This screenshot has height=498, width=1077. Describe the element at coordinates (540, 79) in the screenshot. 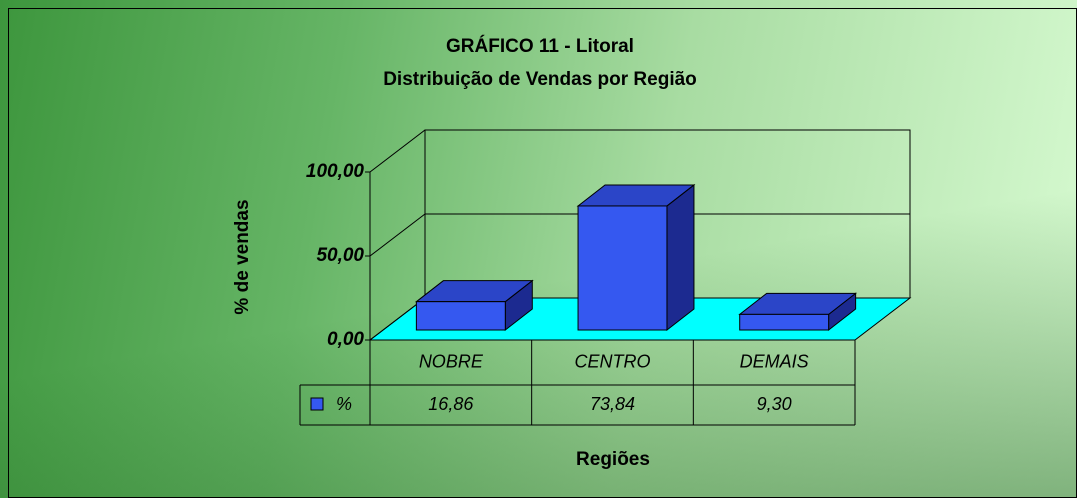

I see `chart-subtitle: Distribuição de Vendas por Região` at that location.